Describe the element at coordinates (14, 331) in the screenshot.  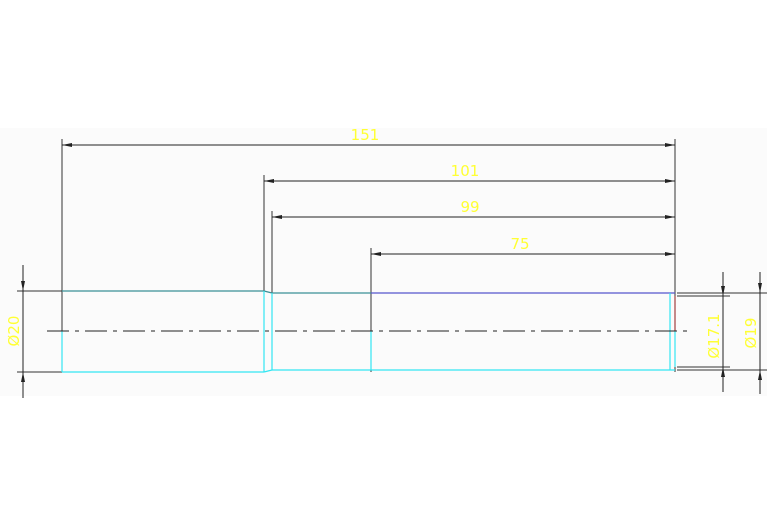
I see `dim-text-dia20: Ø20` at that location.